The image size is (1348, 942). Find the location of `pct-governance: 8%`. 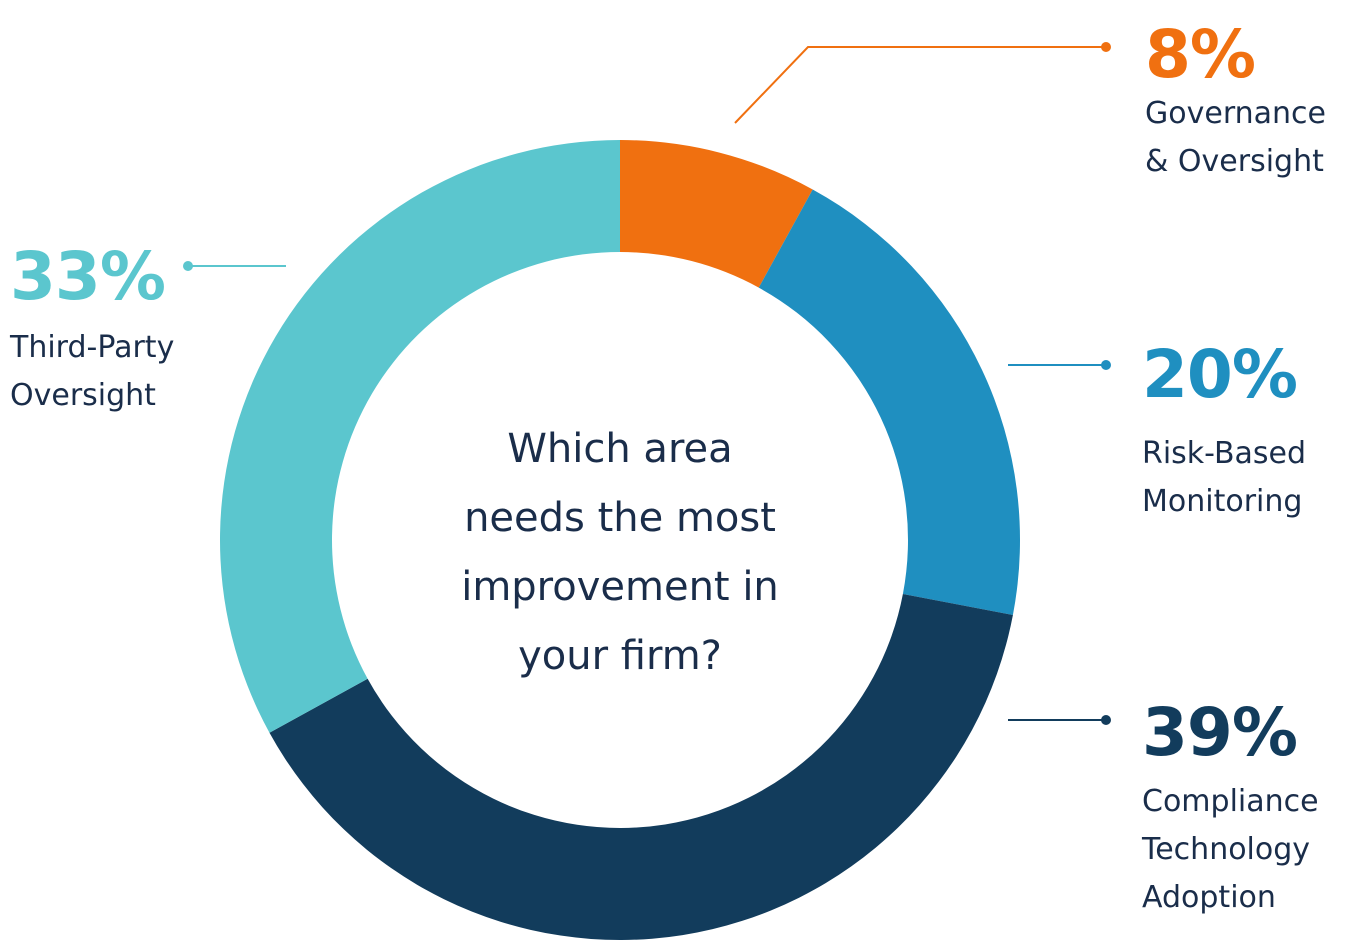

pct-governance: 8% is located at coordinates (1200, 54).